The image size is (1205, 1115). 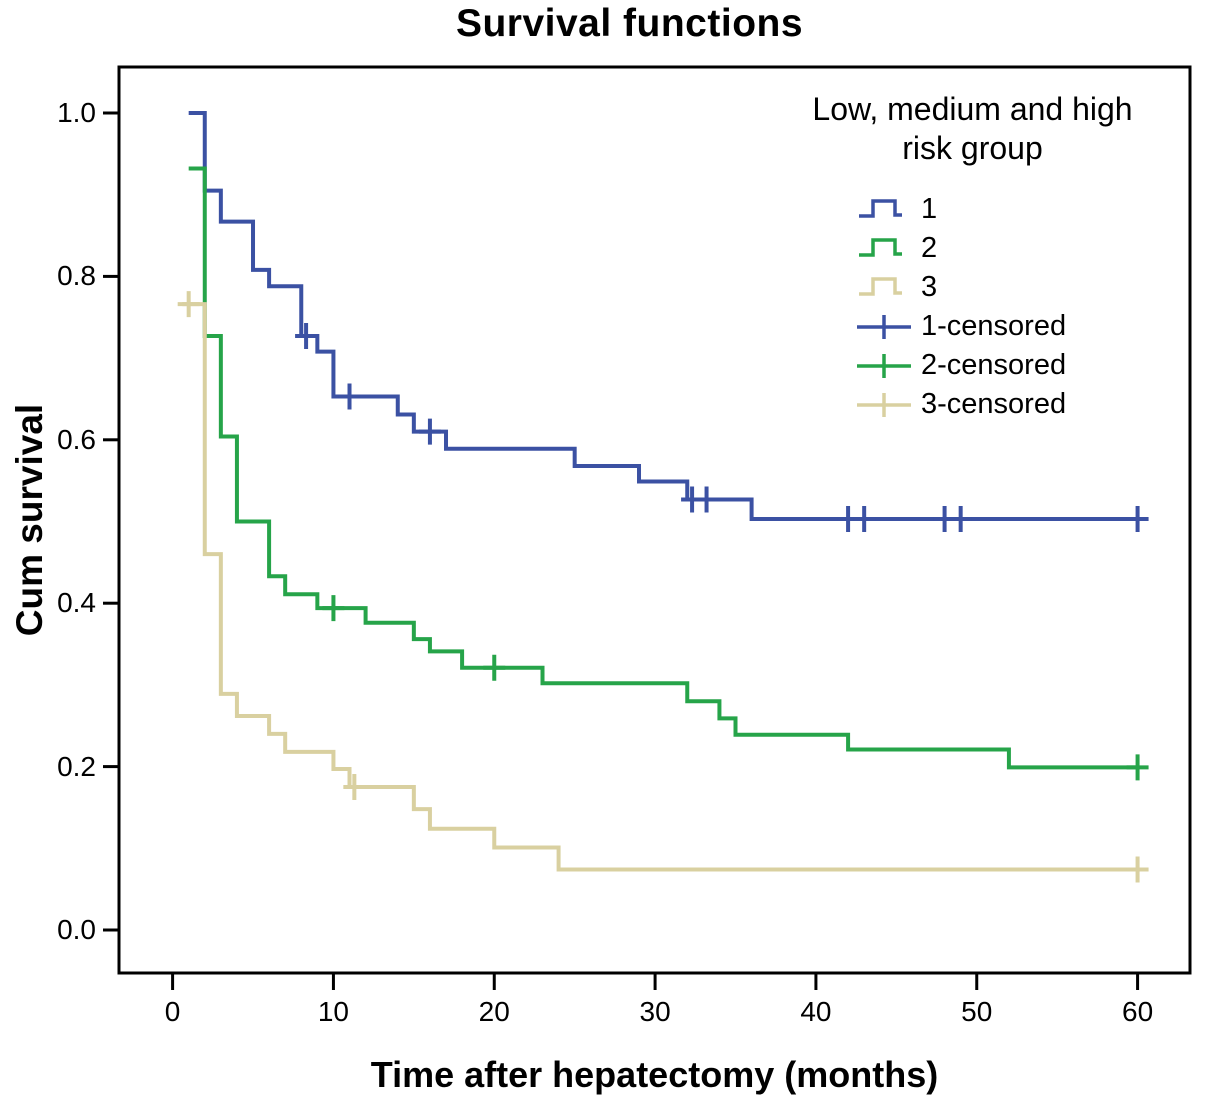 I want to click on y-tick-label: 0.4, so click(x=76, y=603).